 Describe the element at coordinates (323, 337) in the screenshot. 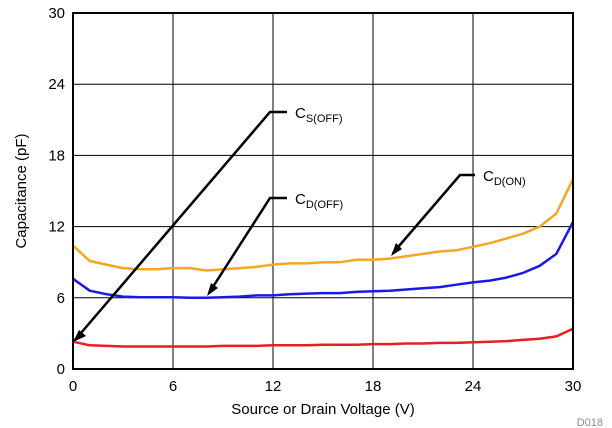

I see `series-line-soff` at that location.